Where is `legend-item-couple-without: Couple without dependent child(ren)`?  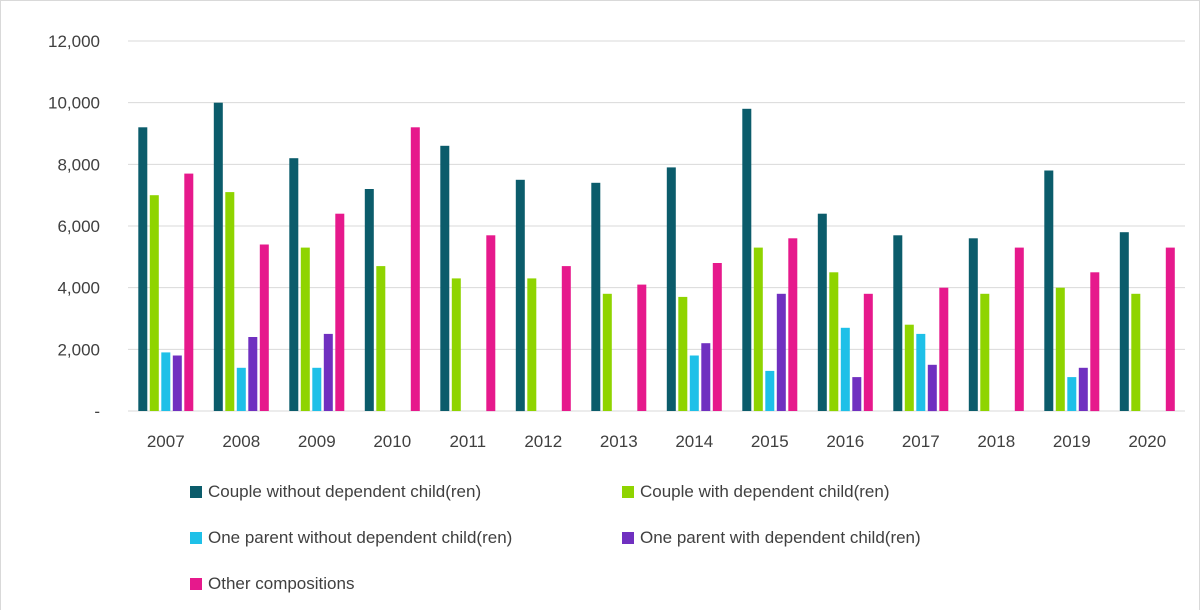 legend-item-couple-without: Couple without dependent child(ren) is located at coordinates (335, 492).